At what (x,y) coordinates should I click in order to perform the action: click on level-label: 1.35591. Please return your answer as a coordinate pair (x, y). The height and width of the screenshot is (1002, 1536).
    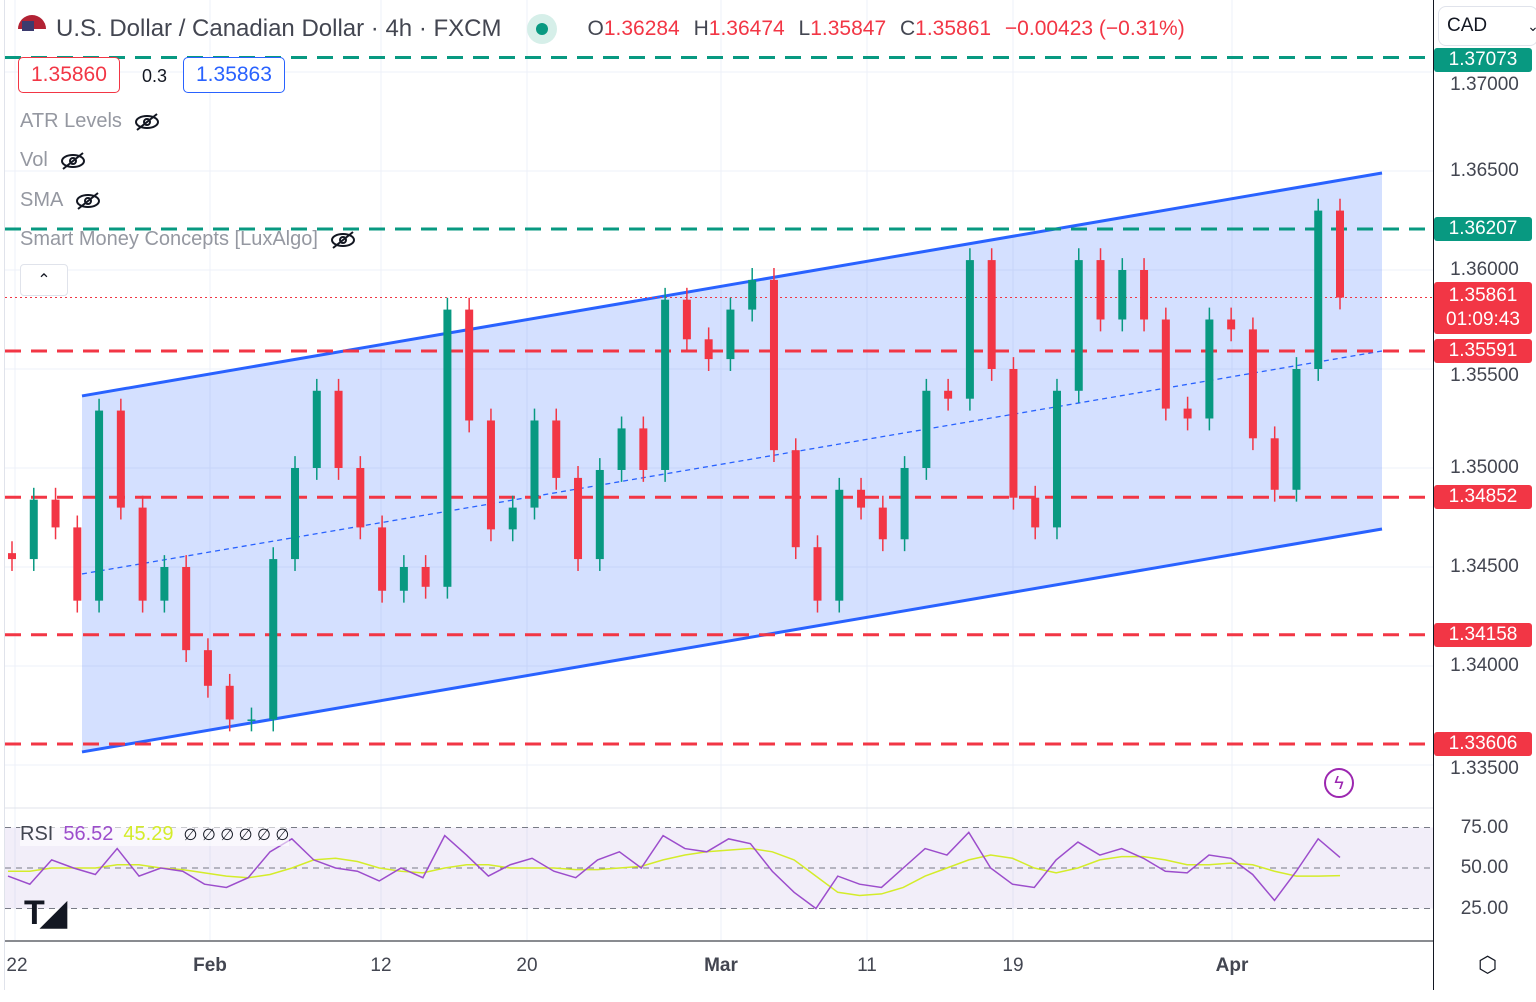
    Looking at the image, I should click on (1483, 351).